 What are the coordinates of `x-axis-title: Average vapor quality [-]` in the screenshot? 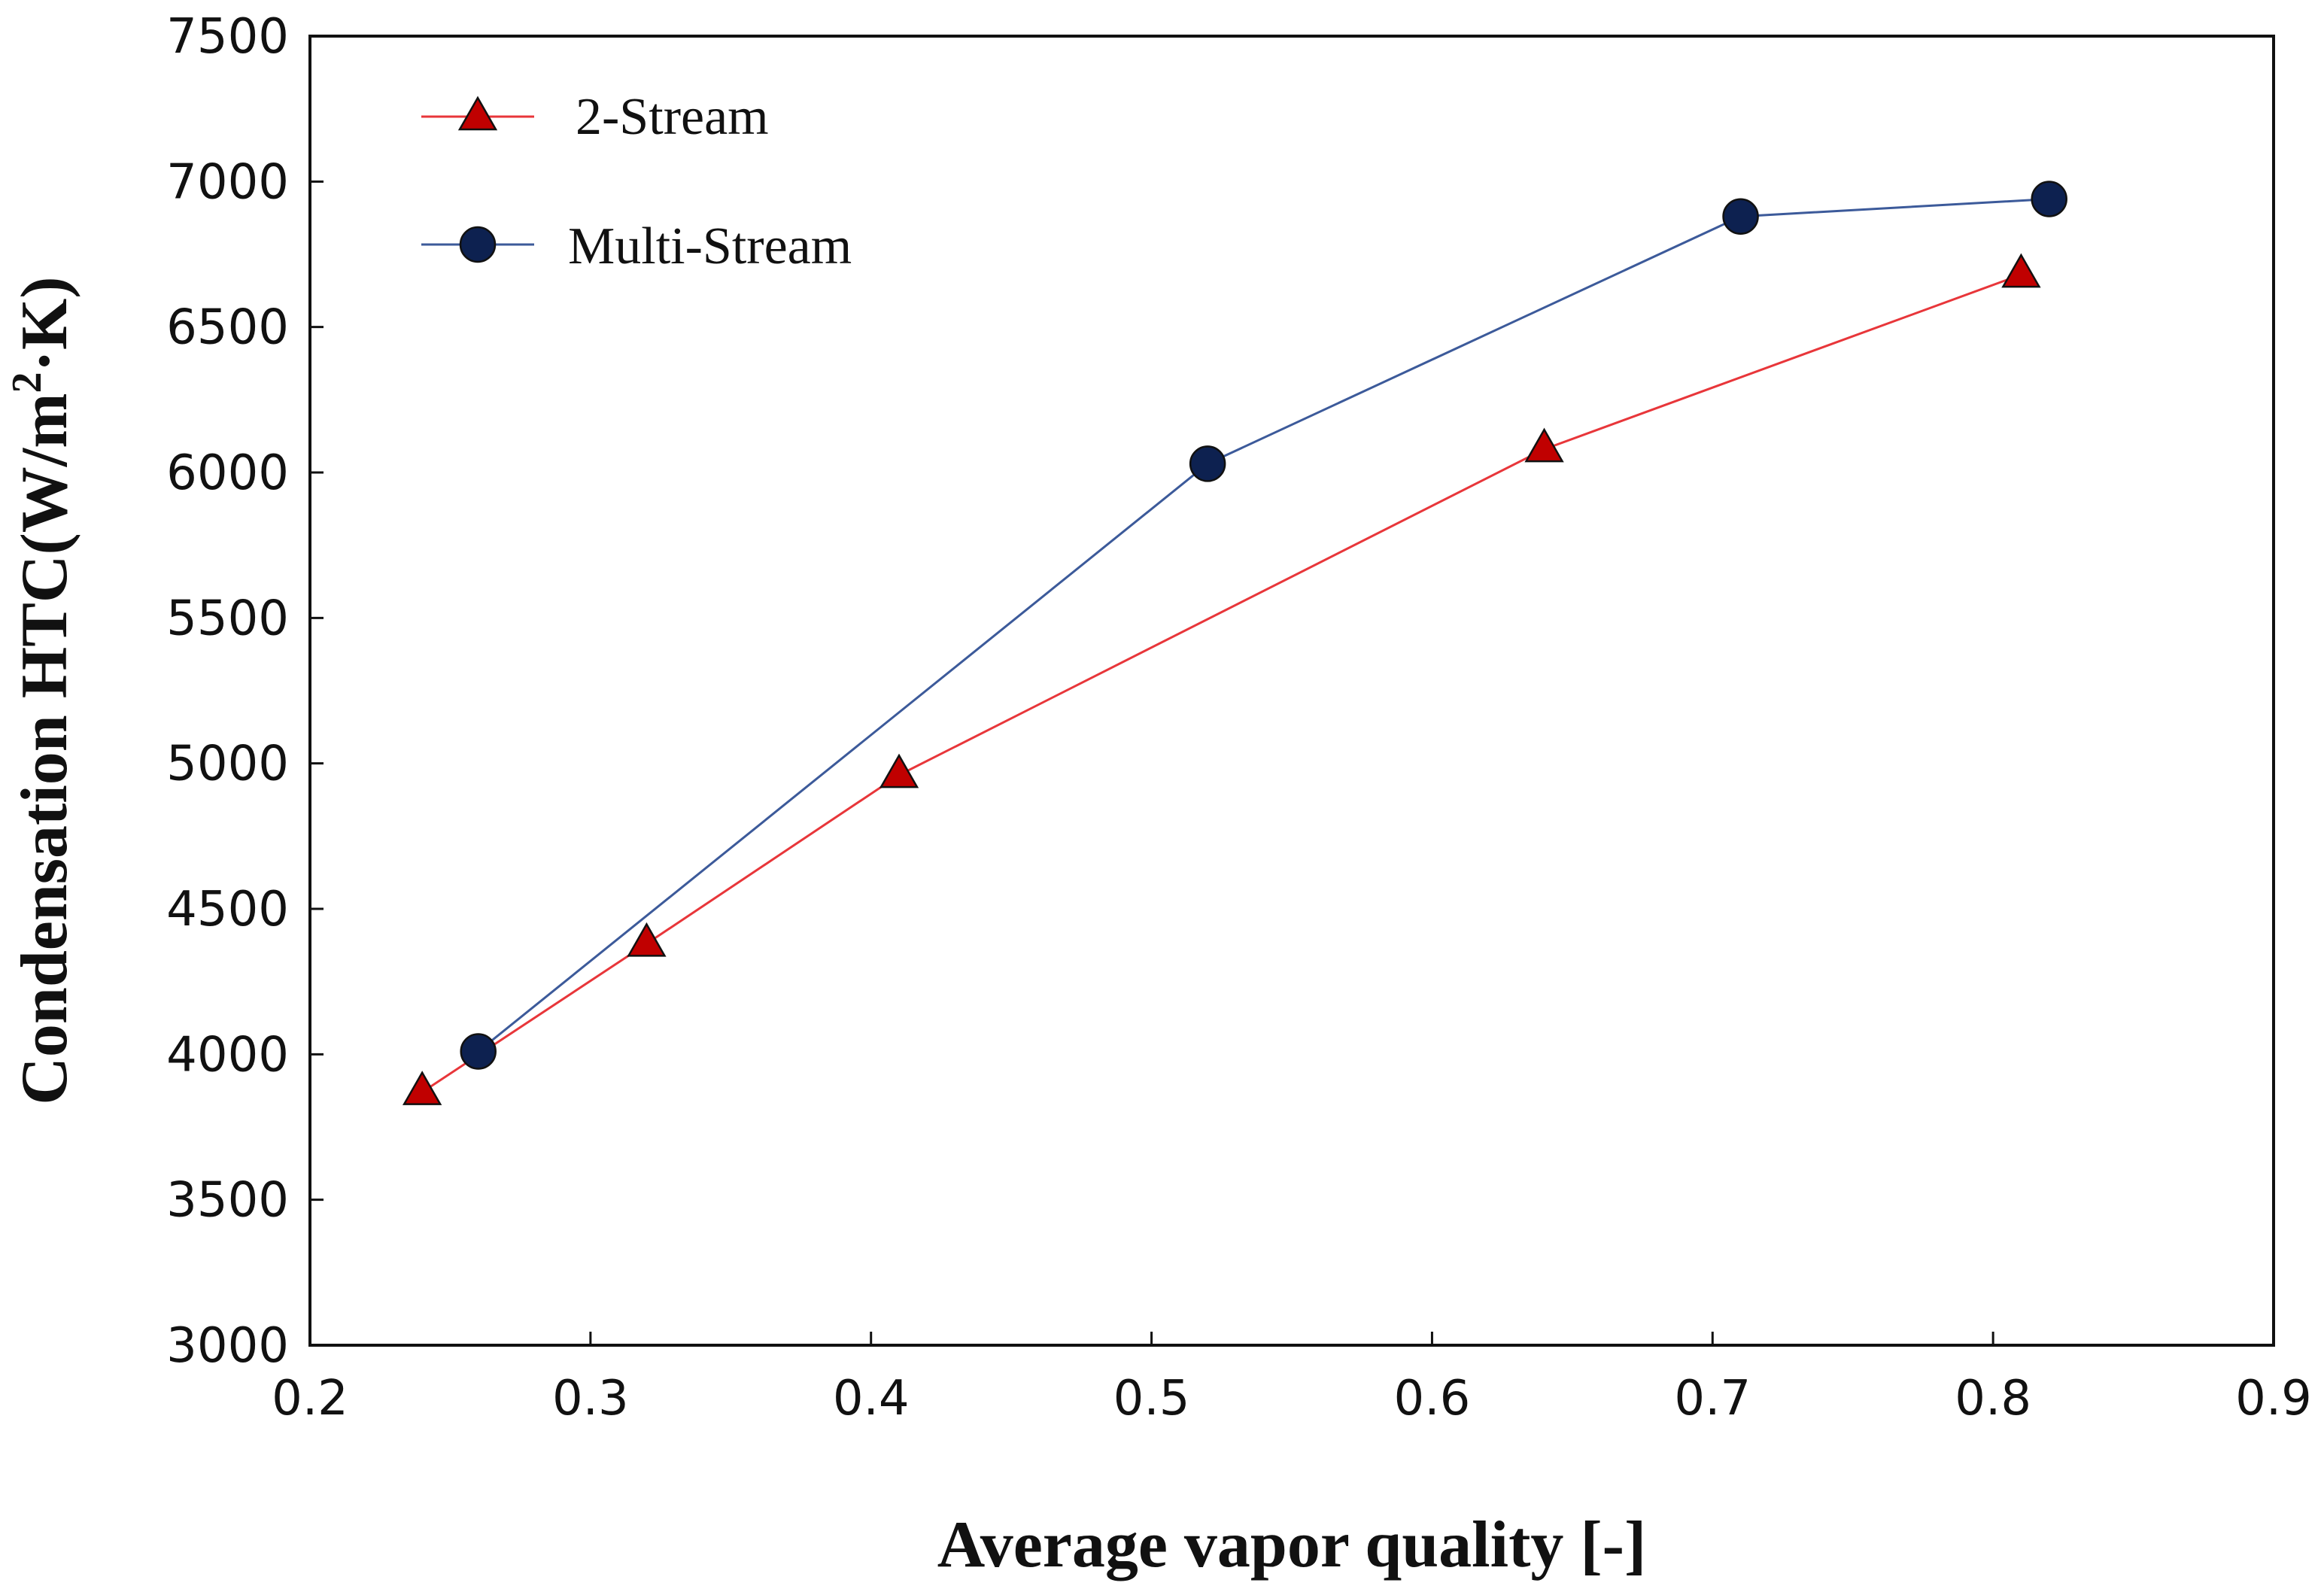 It's located at (1292, 1545).